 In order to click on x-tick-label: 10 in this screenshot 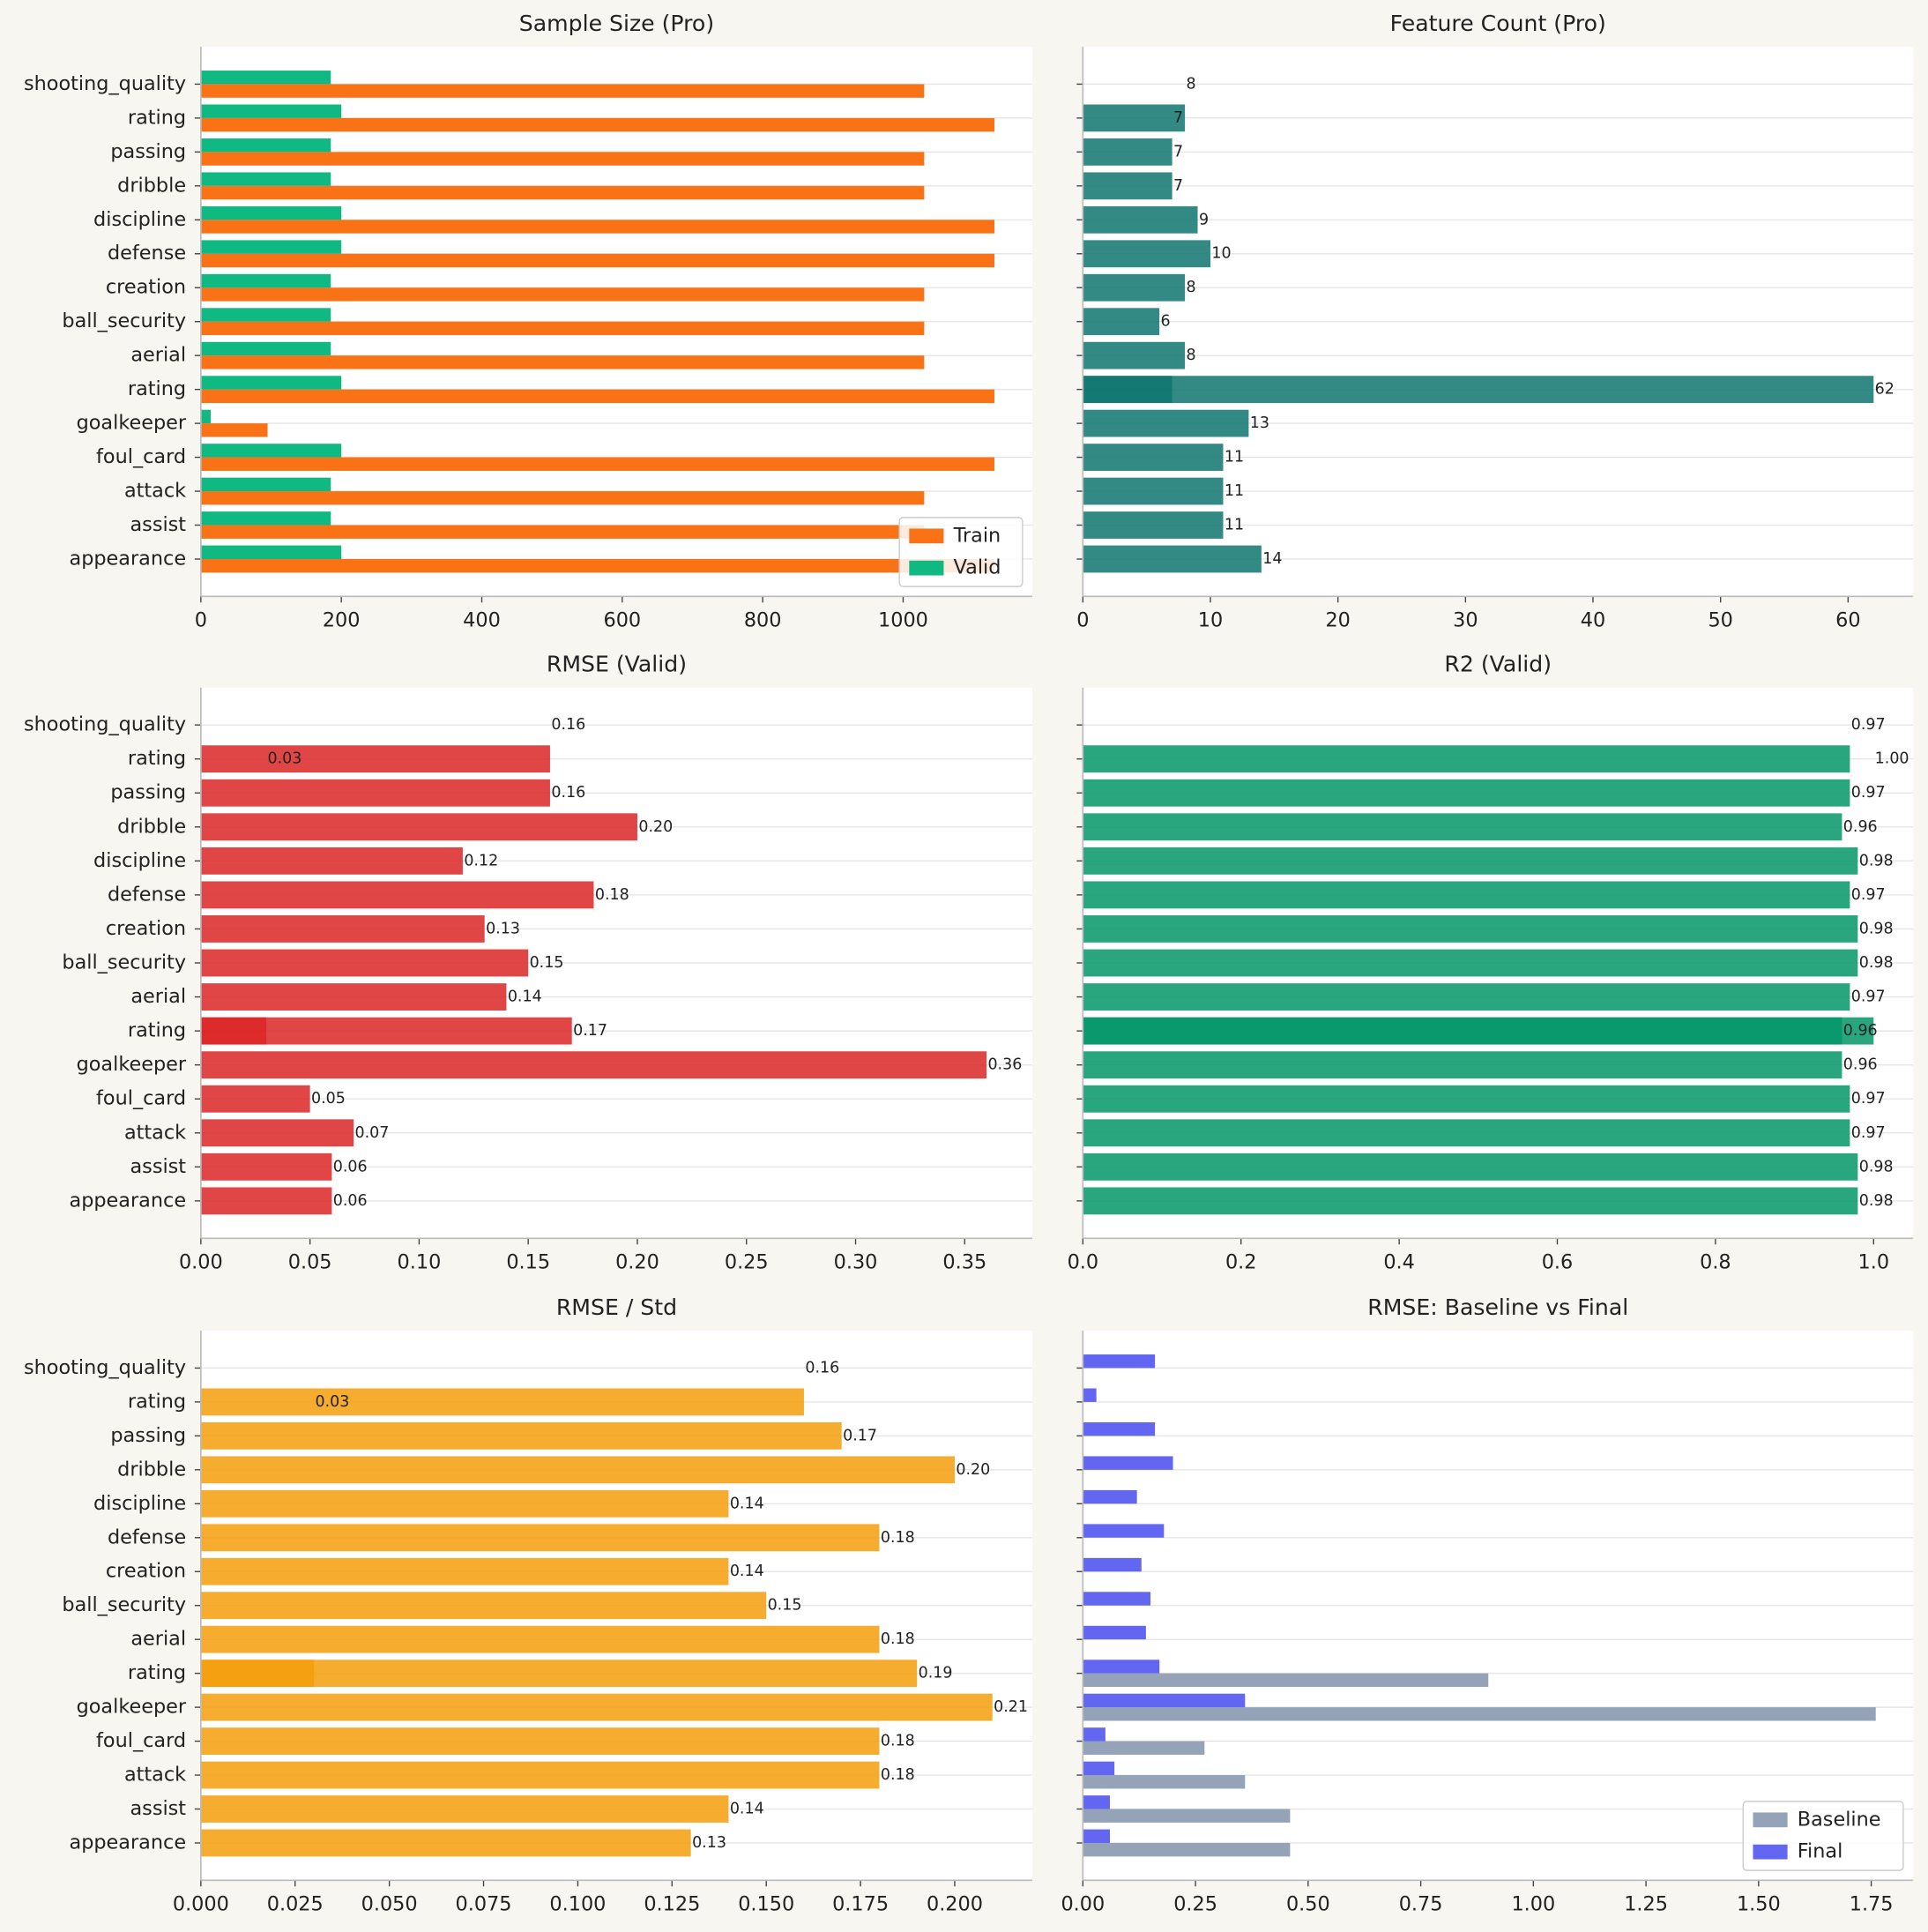, I will do `click(1210, 620)`.